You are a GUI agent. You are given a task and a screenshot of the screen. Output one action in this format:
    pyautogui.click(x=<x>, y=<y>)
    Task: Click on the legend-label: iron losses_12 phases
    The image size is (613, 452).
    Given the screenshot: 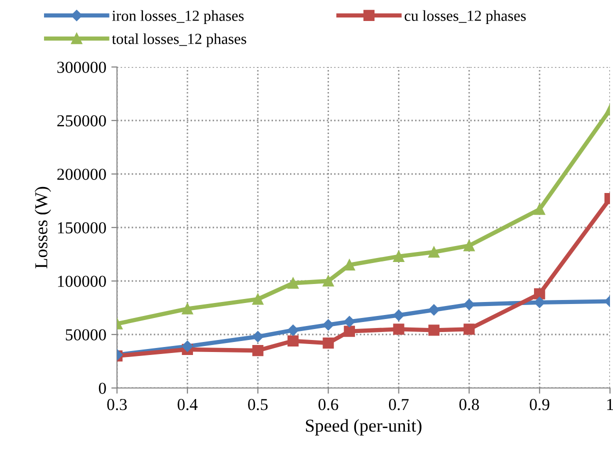 What is the action you would take?
    pyautogui.click(x=178, y=17)
    